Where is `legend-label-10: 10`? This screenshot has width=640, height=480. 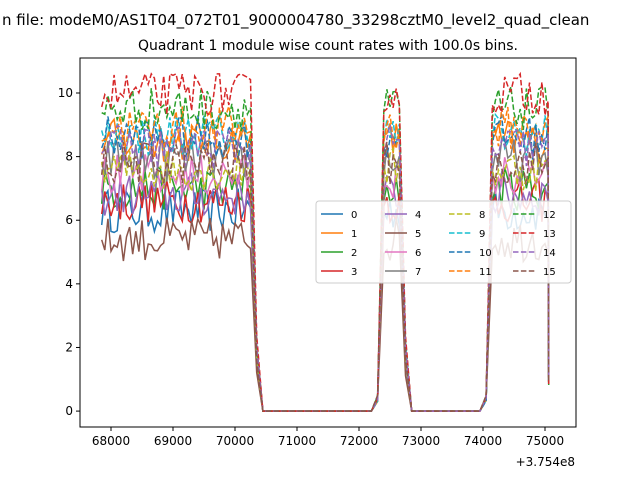
legend-label-10: 10 is located at coordinates (485, 253).